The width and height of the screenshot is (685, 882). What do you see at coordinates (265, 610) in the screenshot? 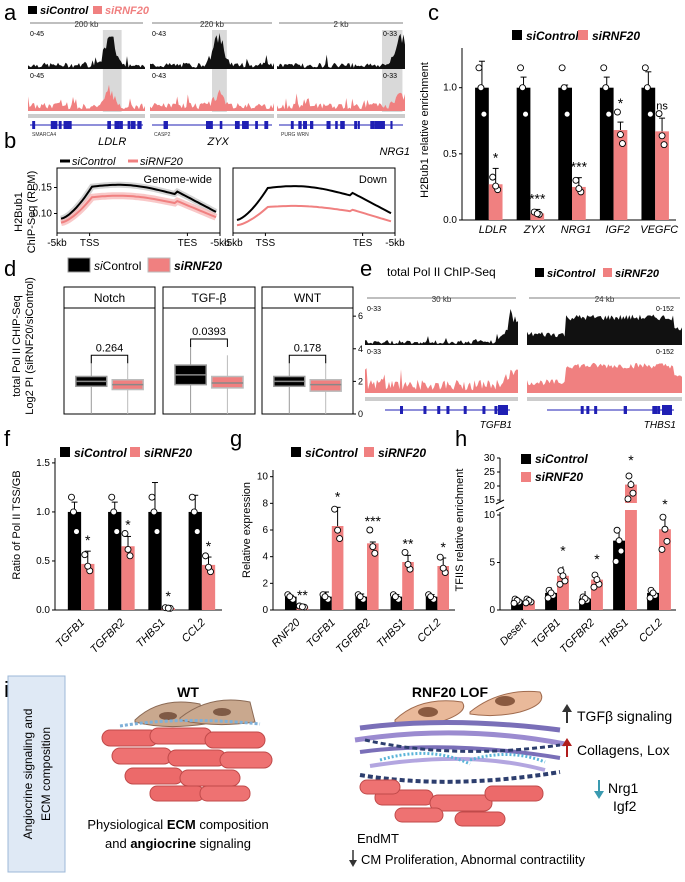
I see `y-tick-label: 0` at bounding box center [265, 610].